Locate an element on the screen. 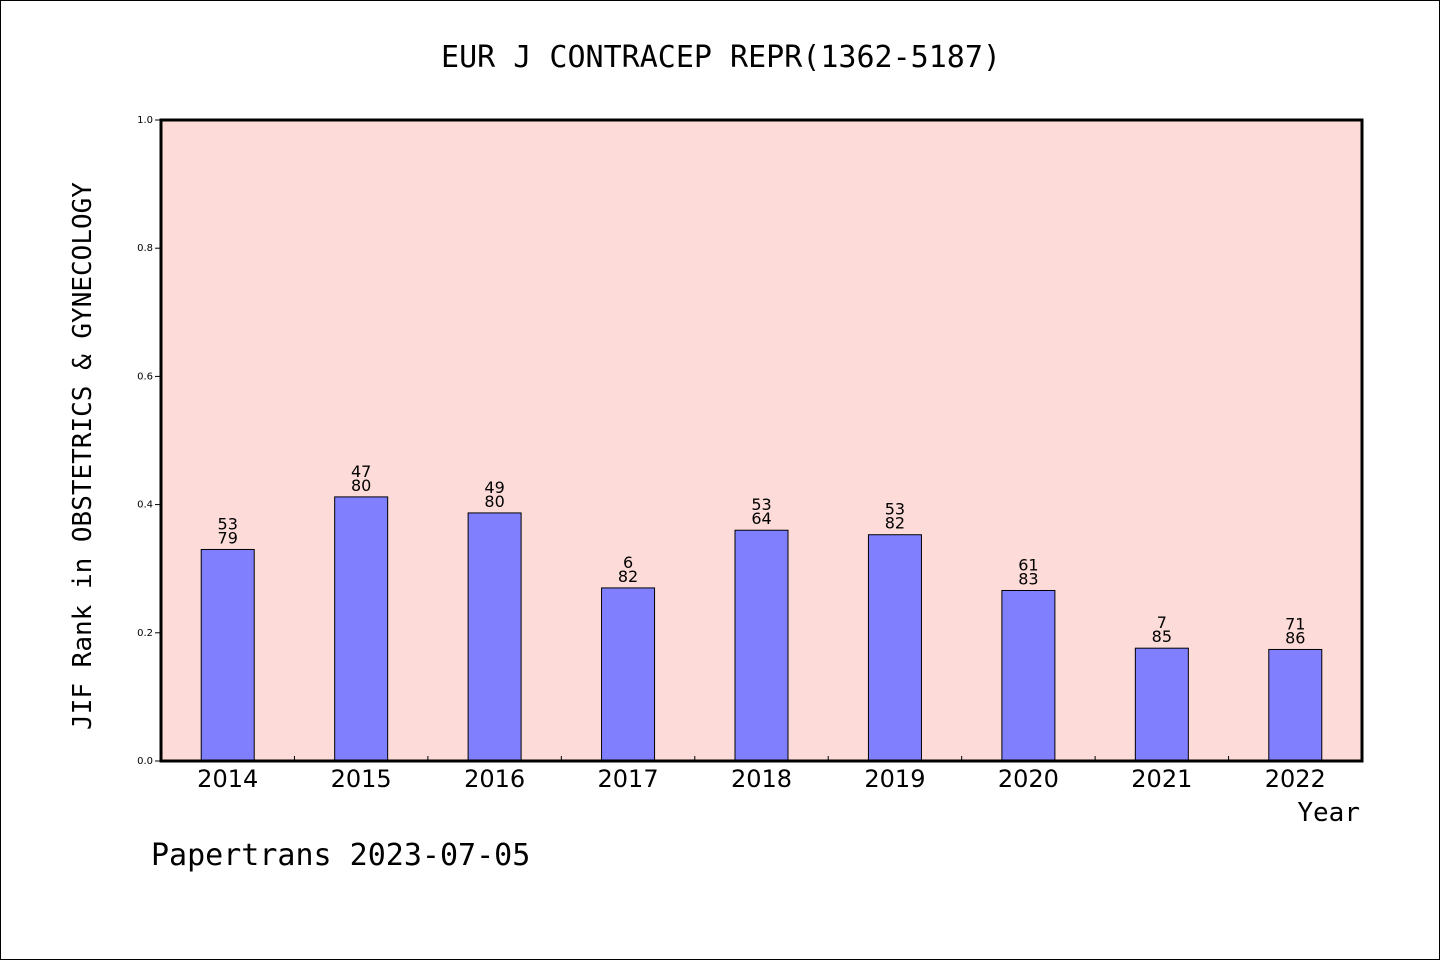  bar-label-bottom-2020: 83 is located at coordinates (1028, 578).